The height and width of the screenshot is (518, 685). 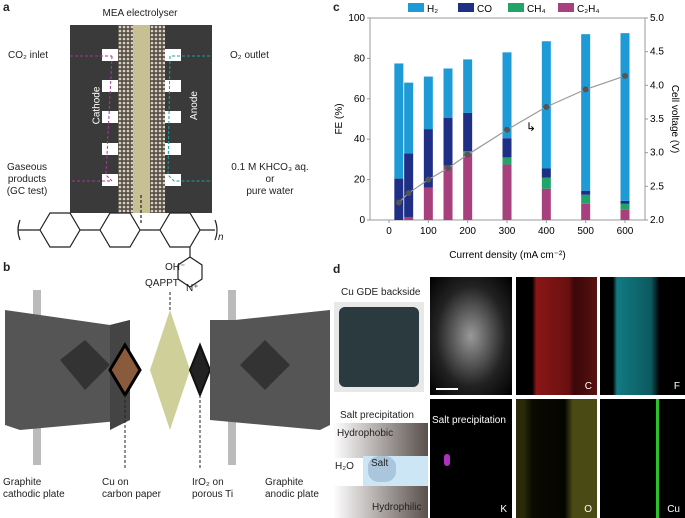 What do you see at coordinates (397, 507) in the screenshot?
I see `hydrophilic-label: Hydrophilic` at bounding box center [397, 507].